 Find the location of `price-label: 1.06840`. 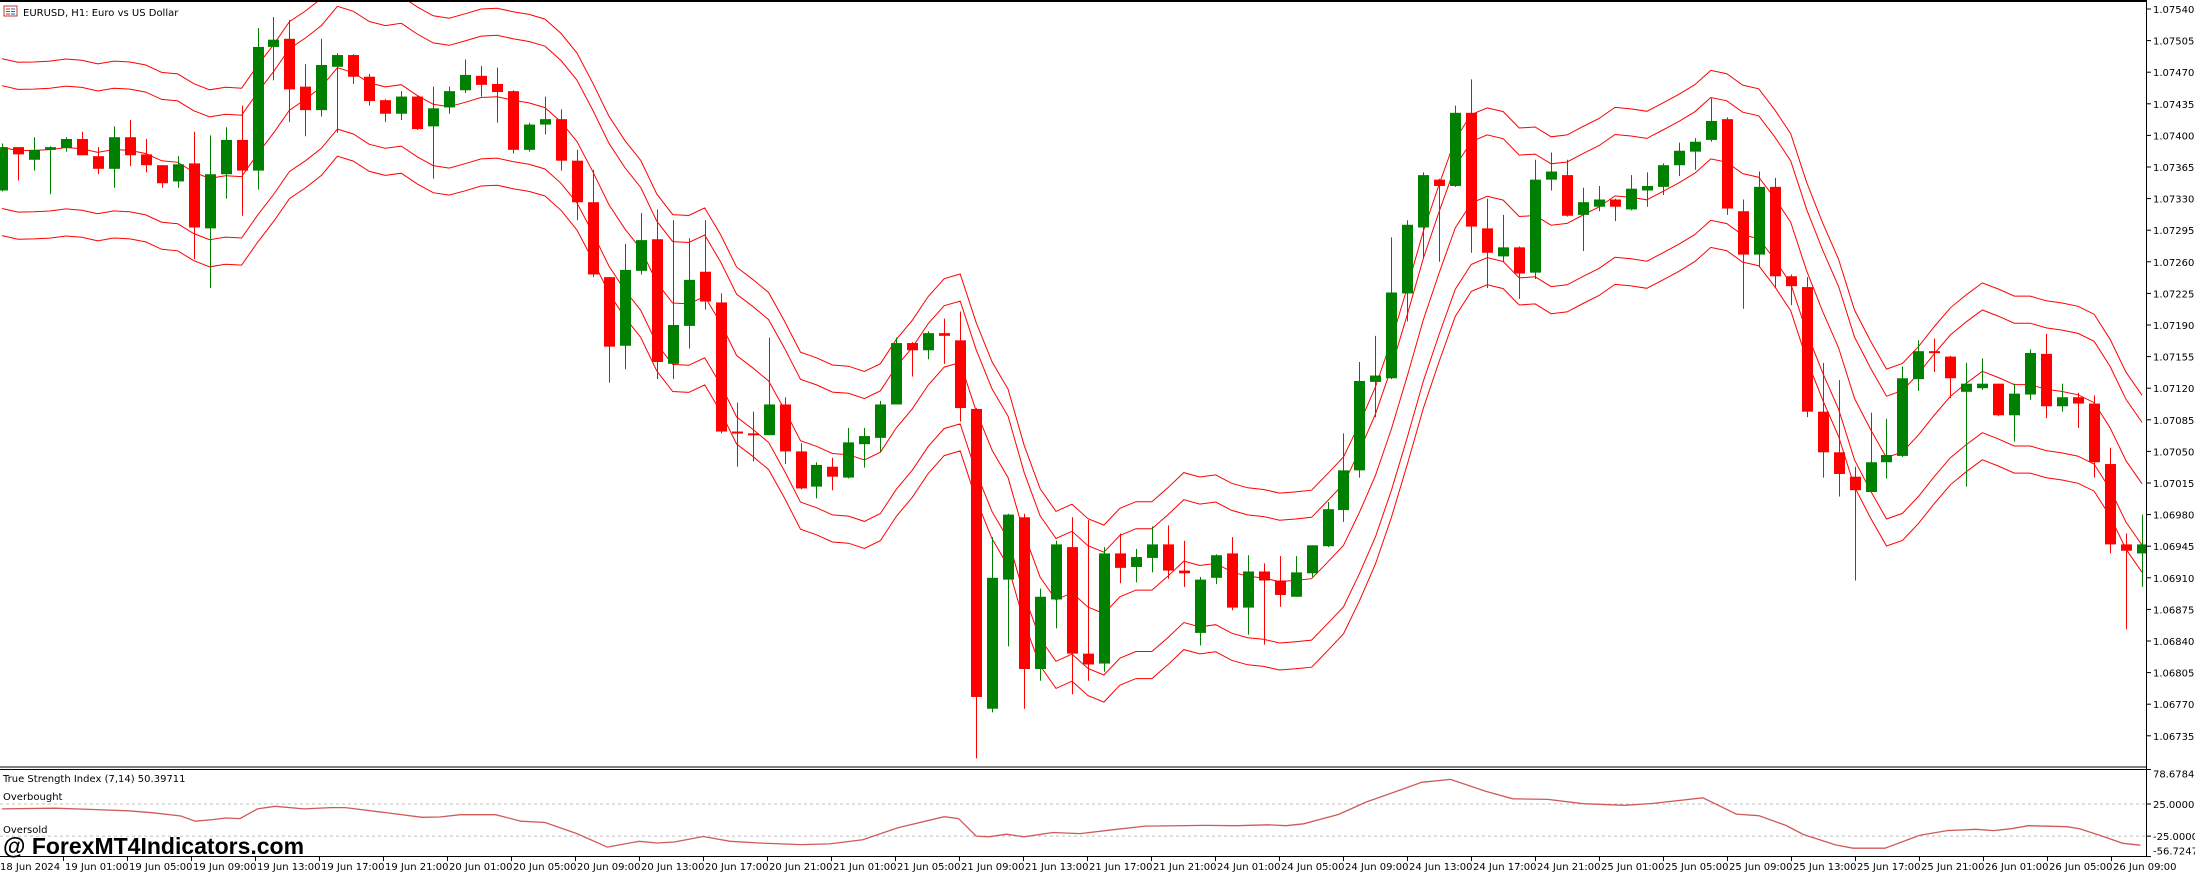

price-label: 1.06840 is located at coordinates (2173, 642).